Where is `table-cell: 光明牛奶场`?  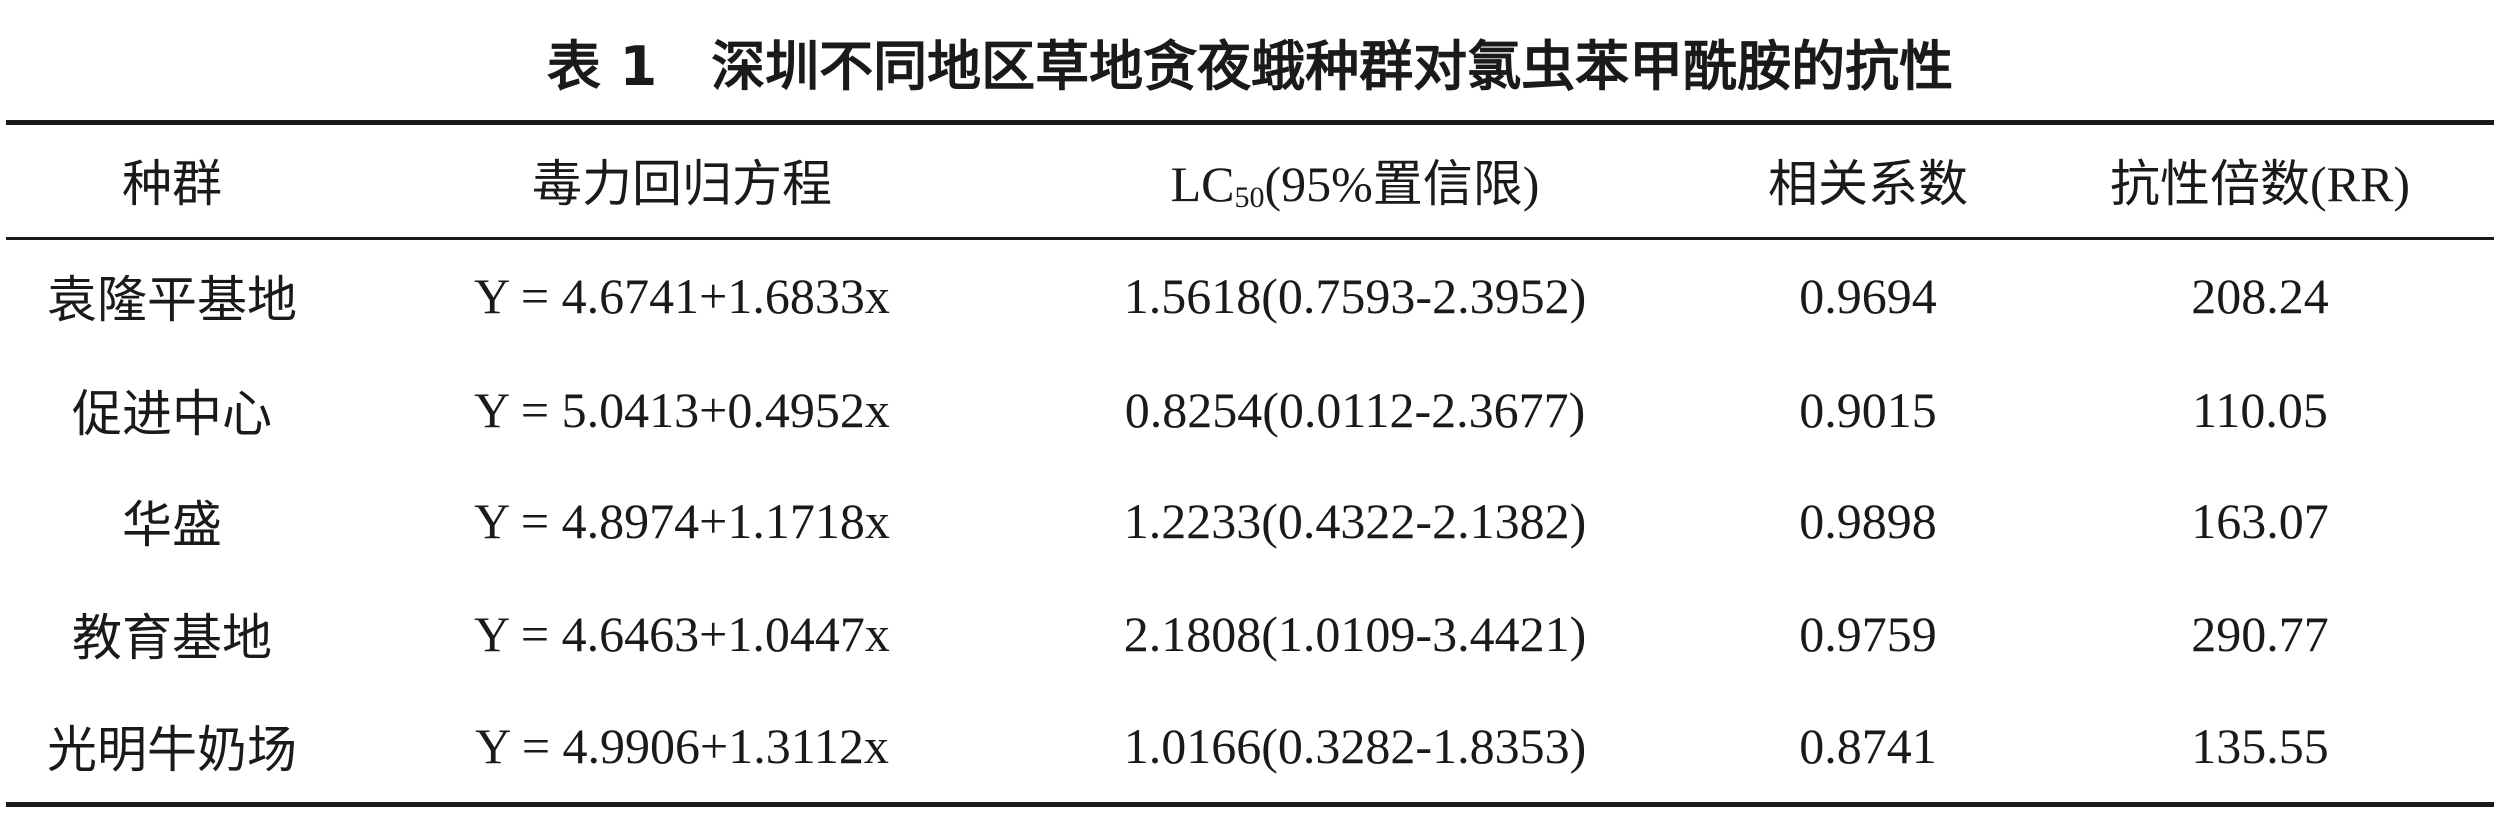
table-cell: 光明牛奶场 is located at coordinates (172, 750).